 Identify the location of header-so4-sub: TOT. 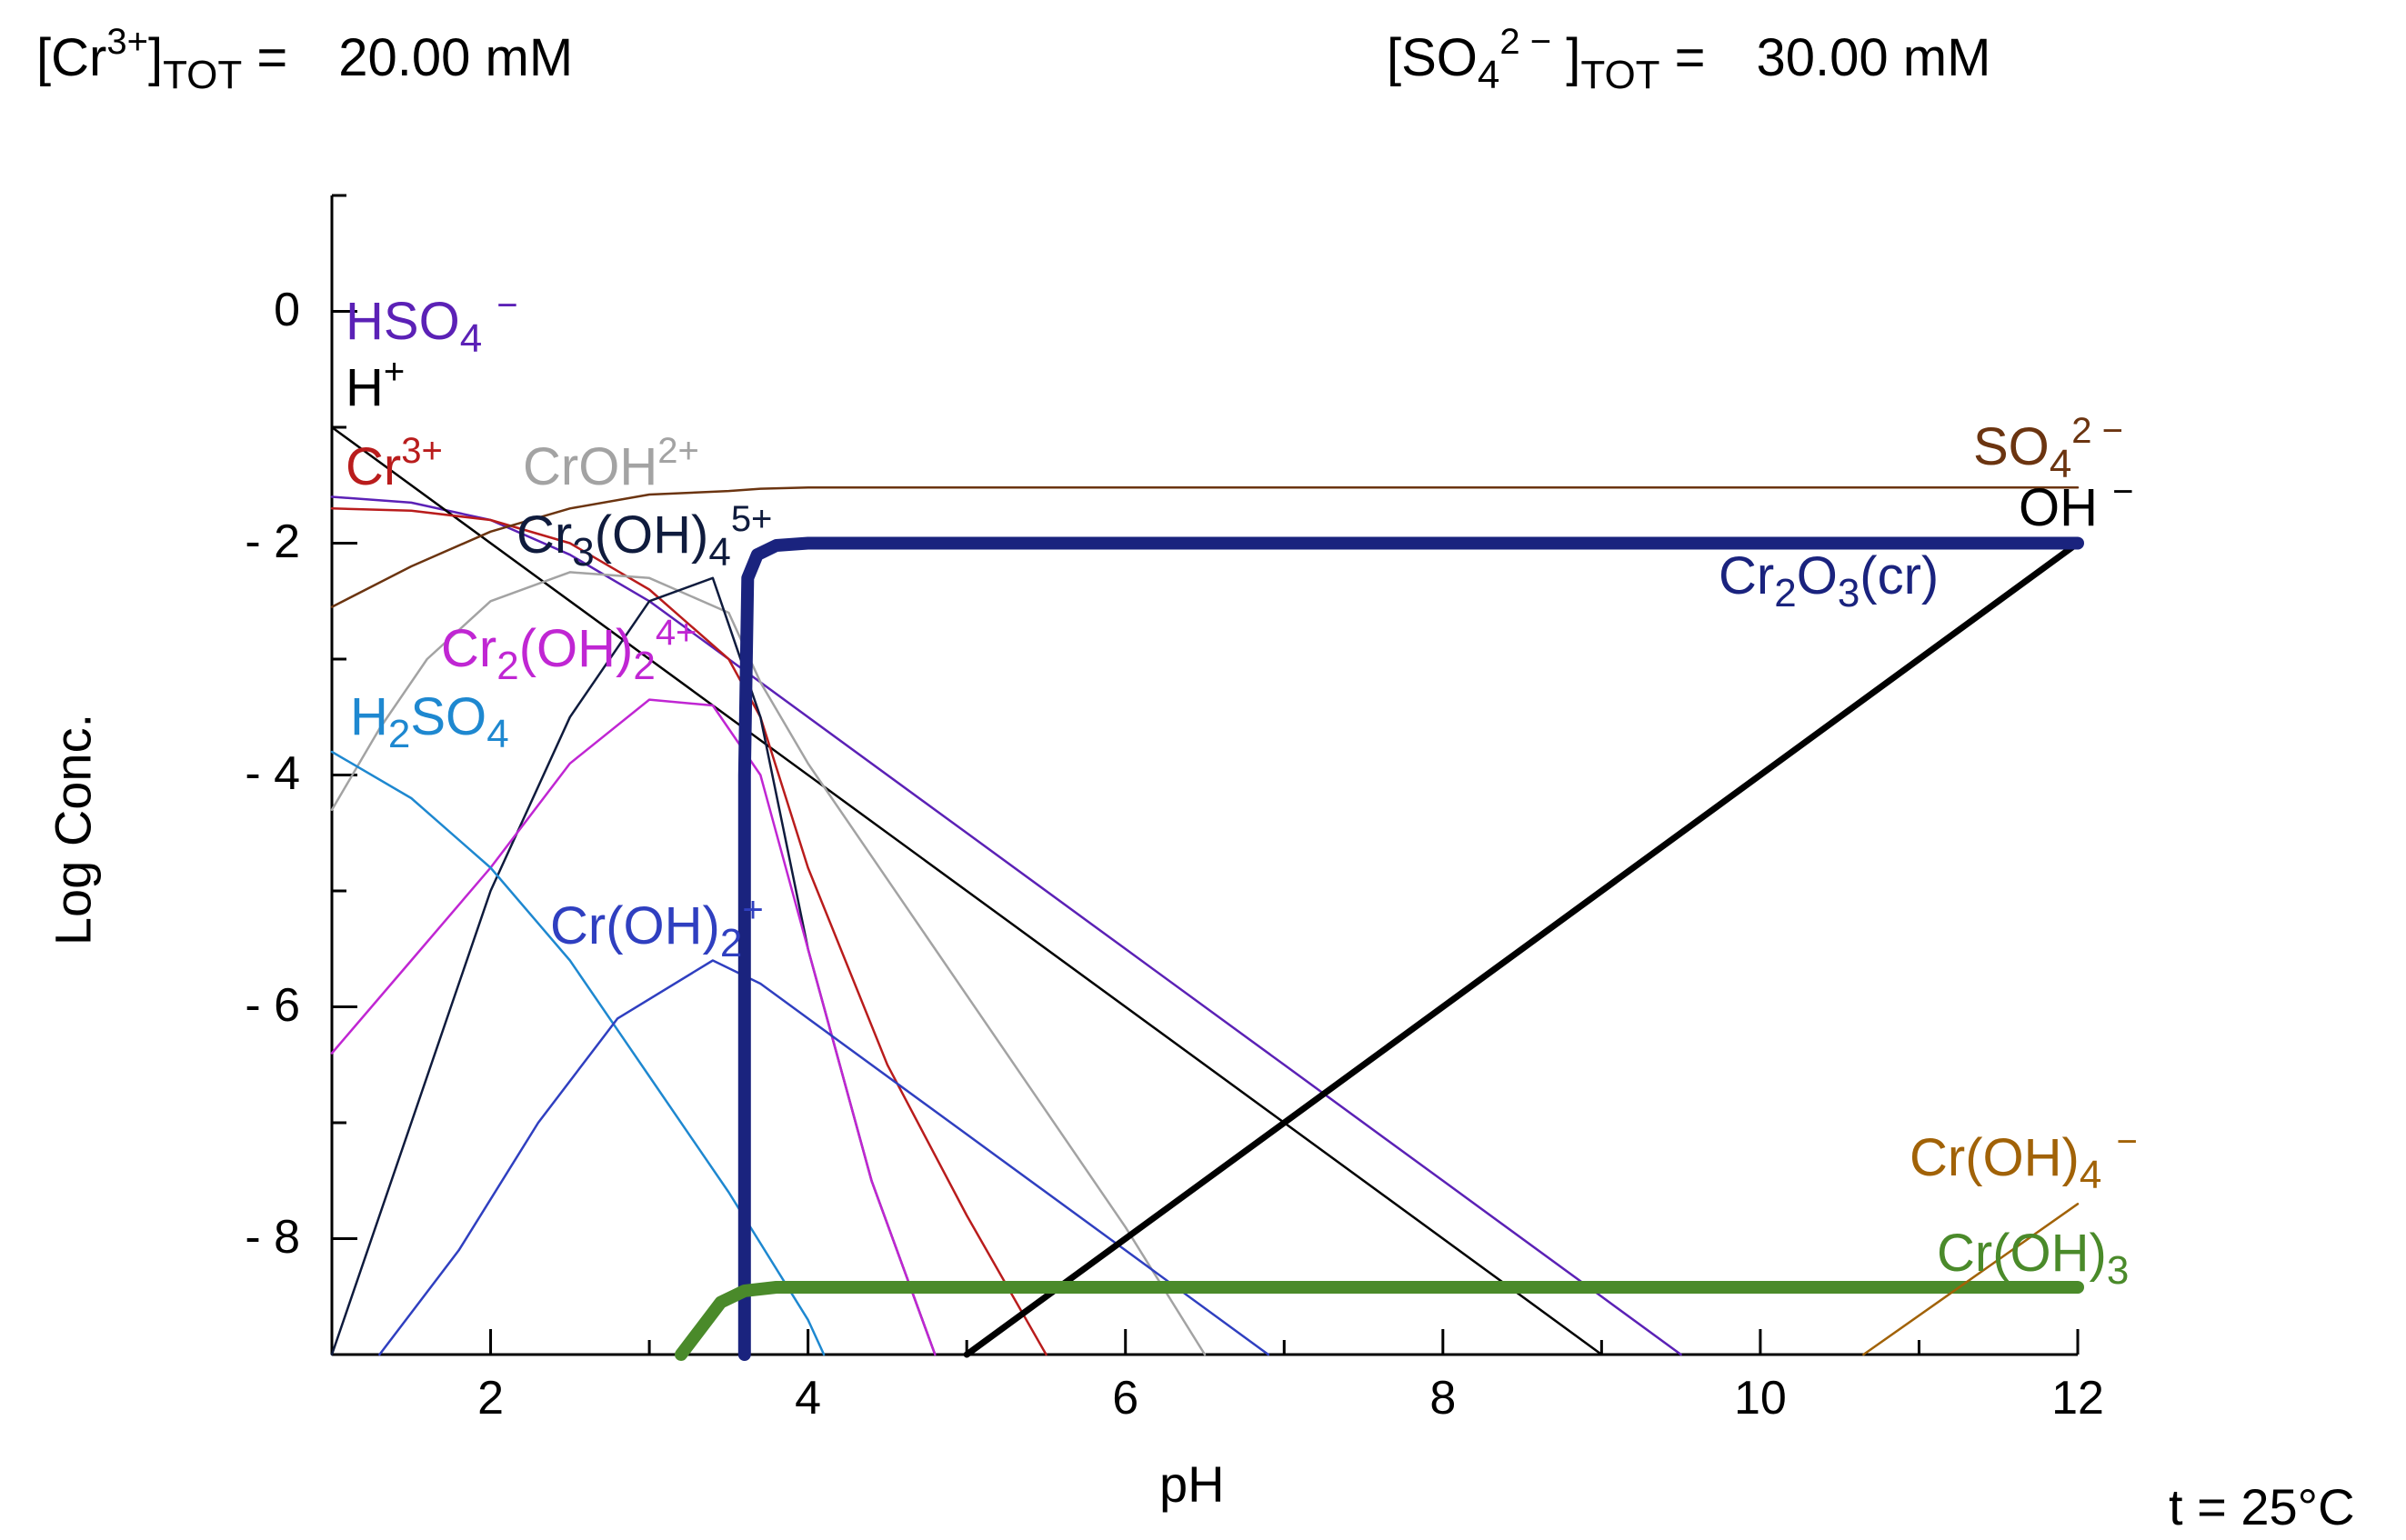
(1620, 75).